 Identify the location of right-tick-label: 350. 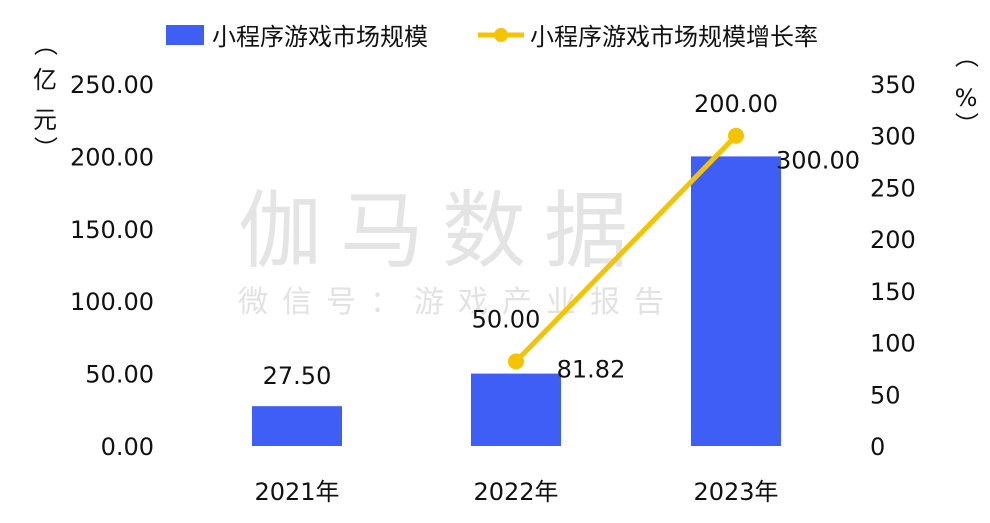
(893, 85).